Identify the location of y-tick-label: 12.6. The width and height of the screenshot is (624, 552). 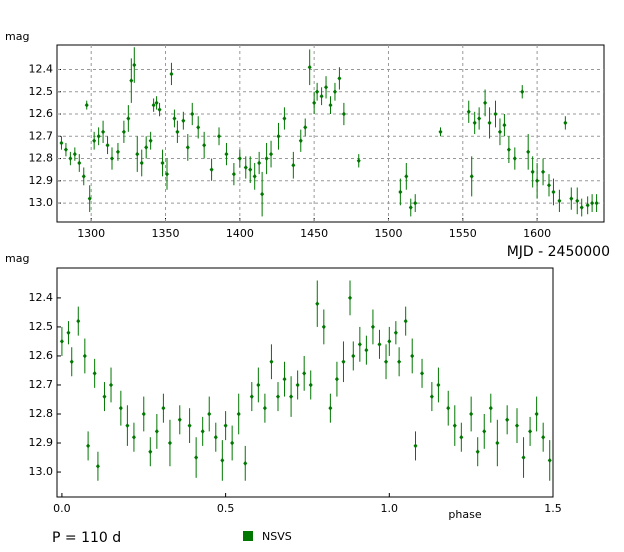
(41, 113).